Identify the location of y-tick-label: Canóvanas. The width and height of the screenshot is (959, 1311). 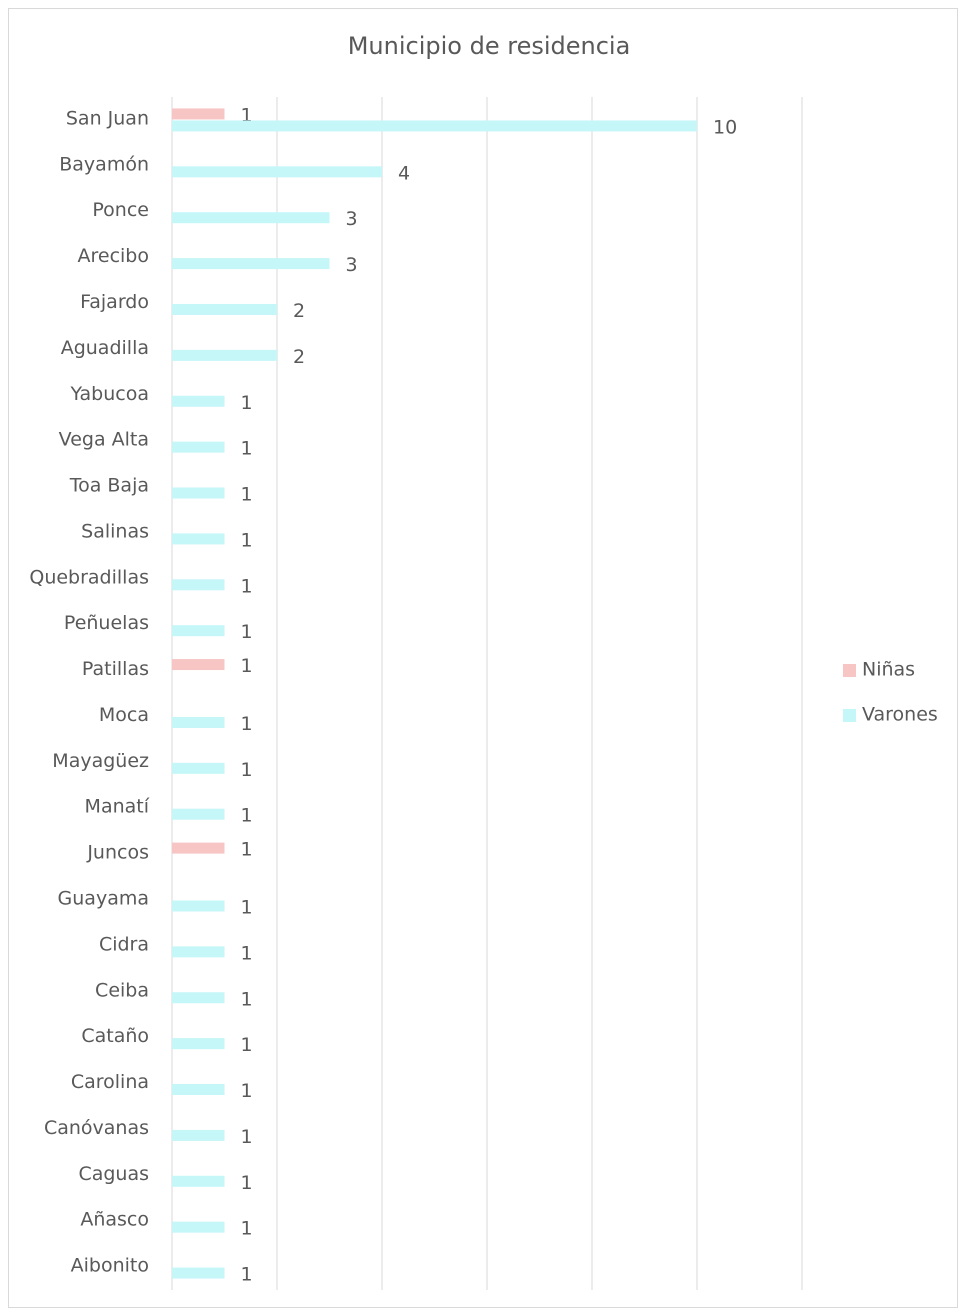
(96, 1128).